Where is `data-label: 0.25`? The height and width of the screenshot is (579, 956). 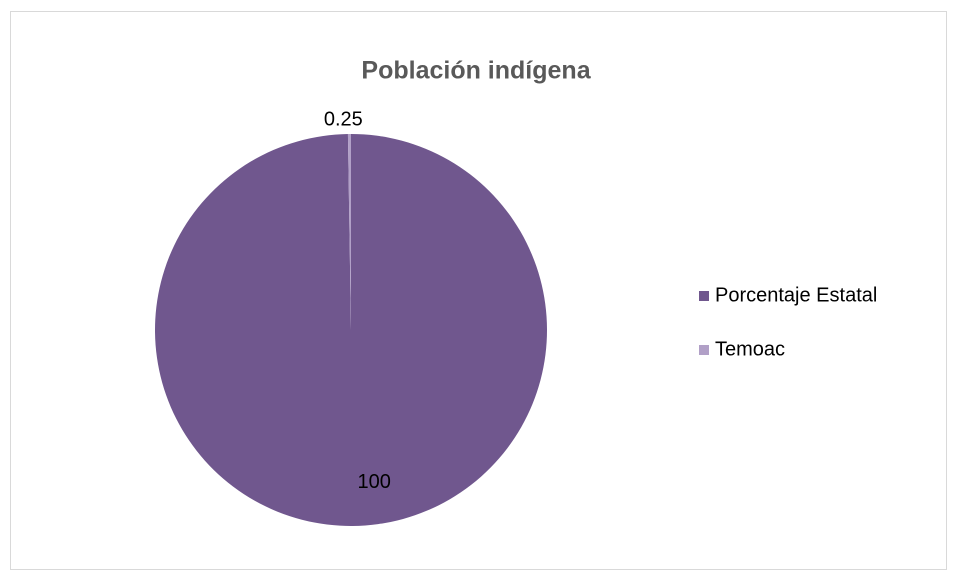
data-label: 0.25 is located at coordinates (343, 119).